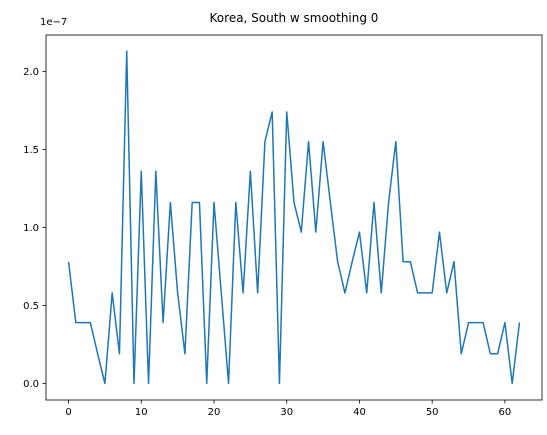 The image size is (547, 435). Describe the element at coordinates (141, 412) in the screenshot. I see `x-tick-label: 10` at that location.